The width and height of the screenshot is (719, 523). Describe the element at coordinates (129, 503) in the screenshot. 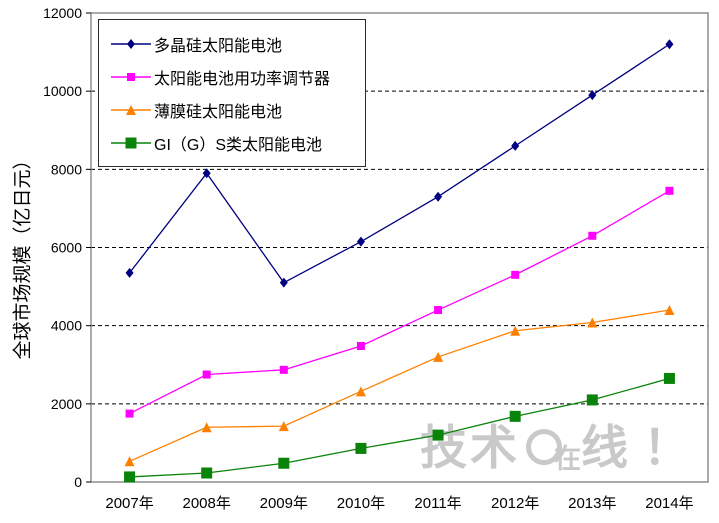

I see `x-tick-label: 2007年` at that location.